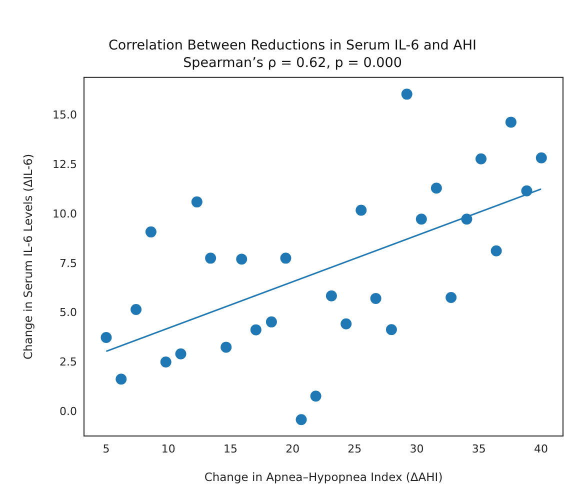 The width and height of the screenshot is (588, 491). What do you see at coordinates (27, 257) in the screenshot?
I see `y-axis-title: Change in Serum IL-6 Levels (ΔIL-6)` at bounding box center [27, 257].